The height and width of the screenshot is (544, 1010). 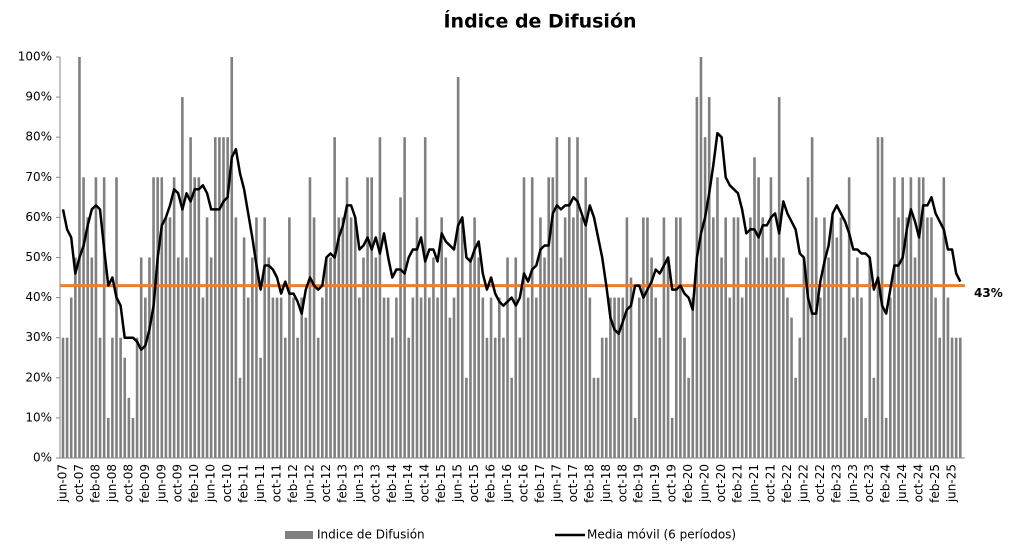 I want to click on x-tick-label: jun-19, so click(x=655, y=483).